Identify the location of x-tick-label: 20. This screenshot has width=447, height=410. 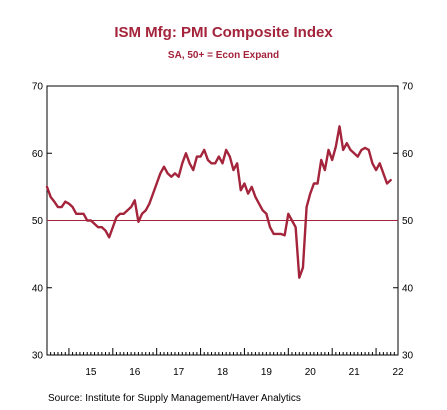
(311, 372).